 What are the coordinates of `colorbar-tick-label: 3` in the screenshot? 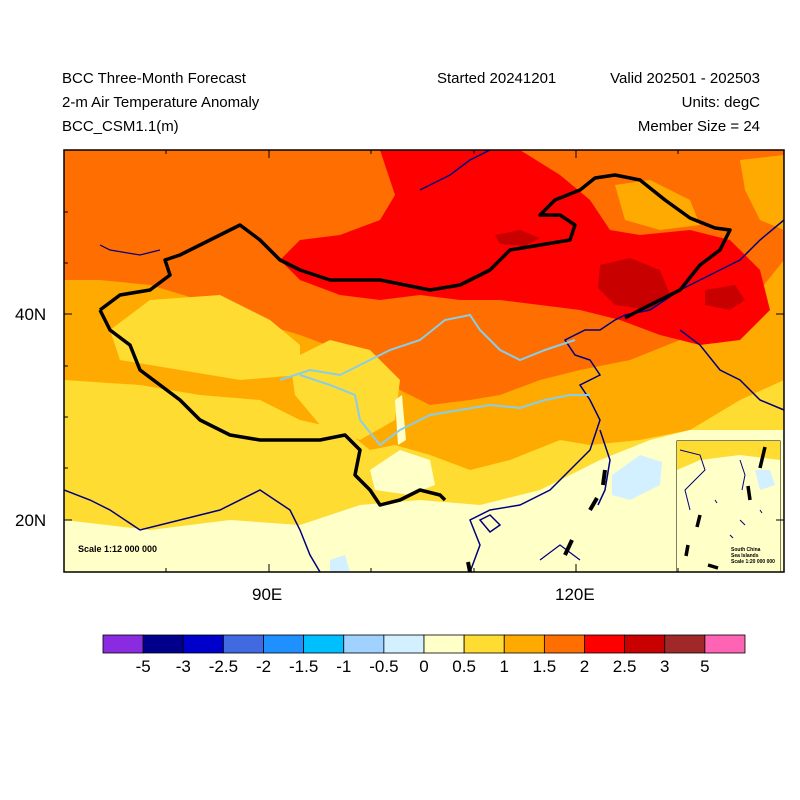 It's located at (665, 666).